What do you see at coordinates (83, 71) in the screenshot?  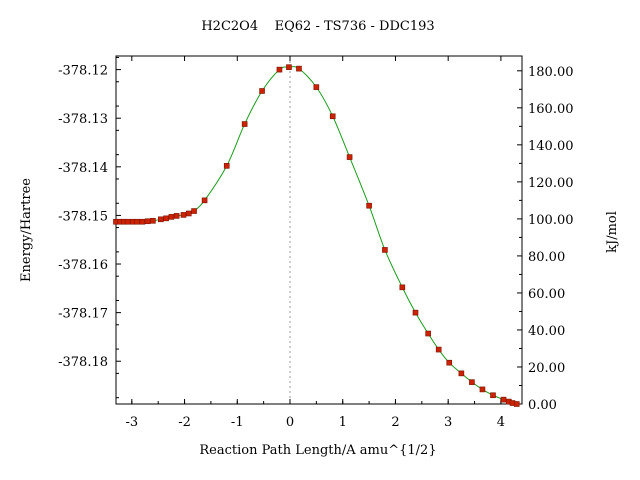 I see `left-tick-label: -378.12` at bounding box center [83, 71].